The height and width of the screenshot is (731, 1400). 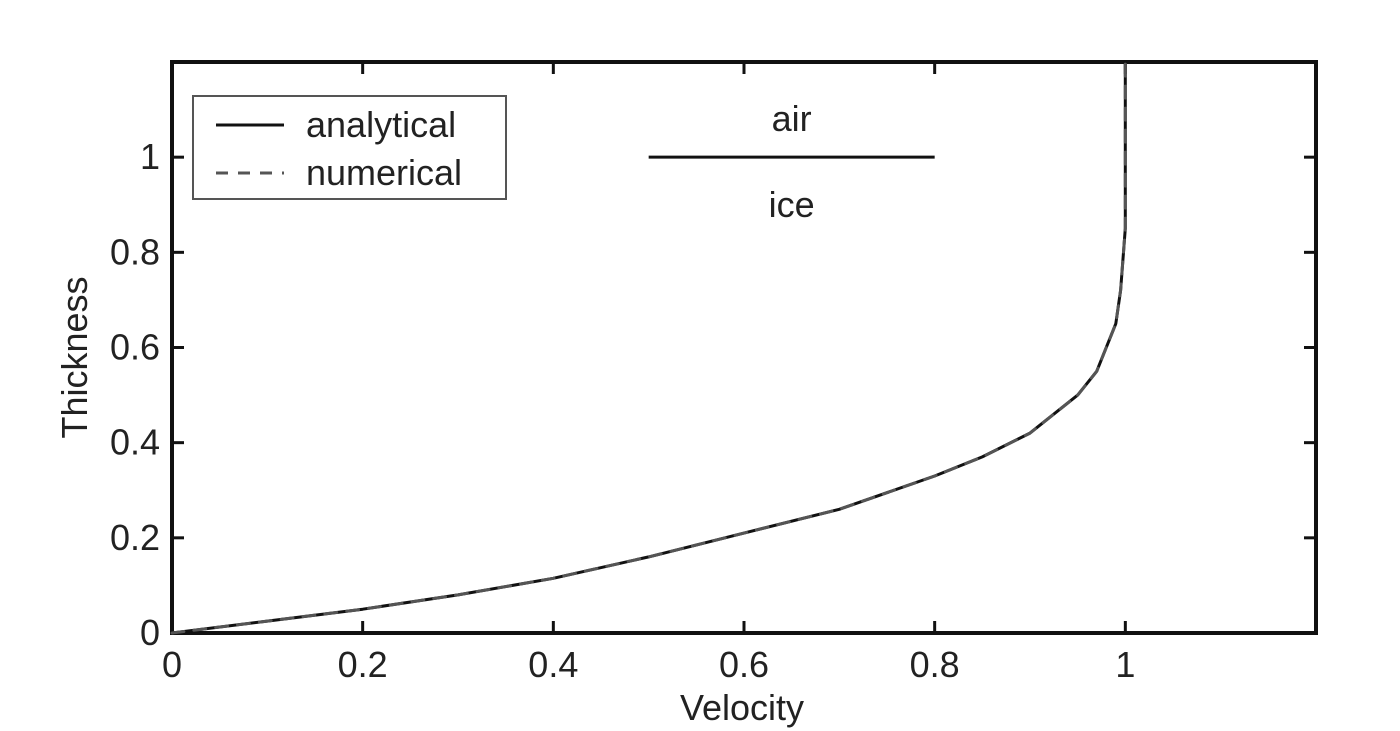 What do you see at coordinates (742, 707) in the screenshot?
I see `x-axis-title: Velocity` at bounding box center [742, 707].